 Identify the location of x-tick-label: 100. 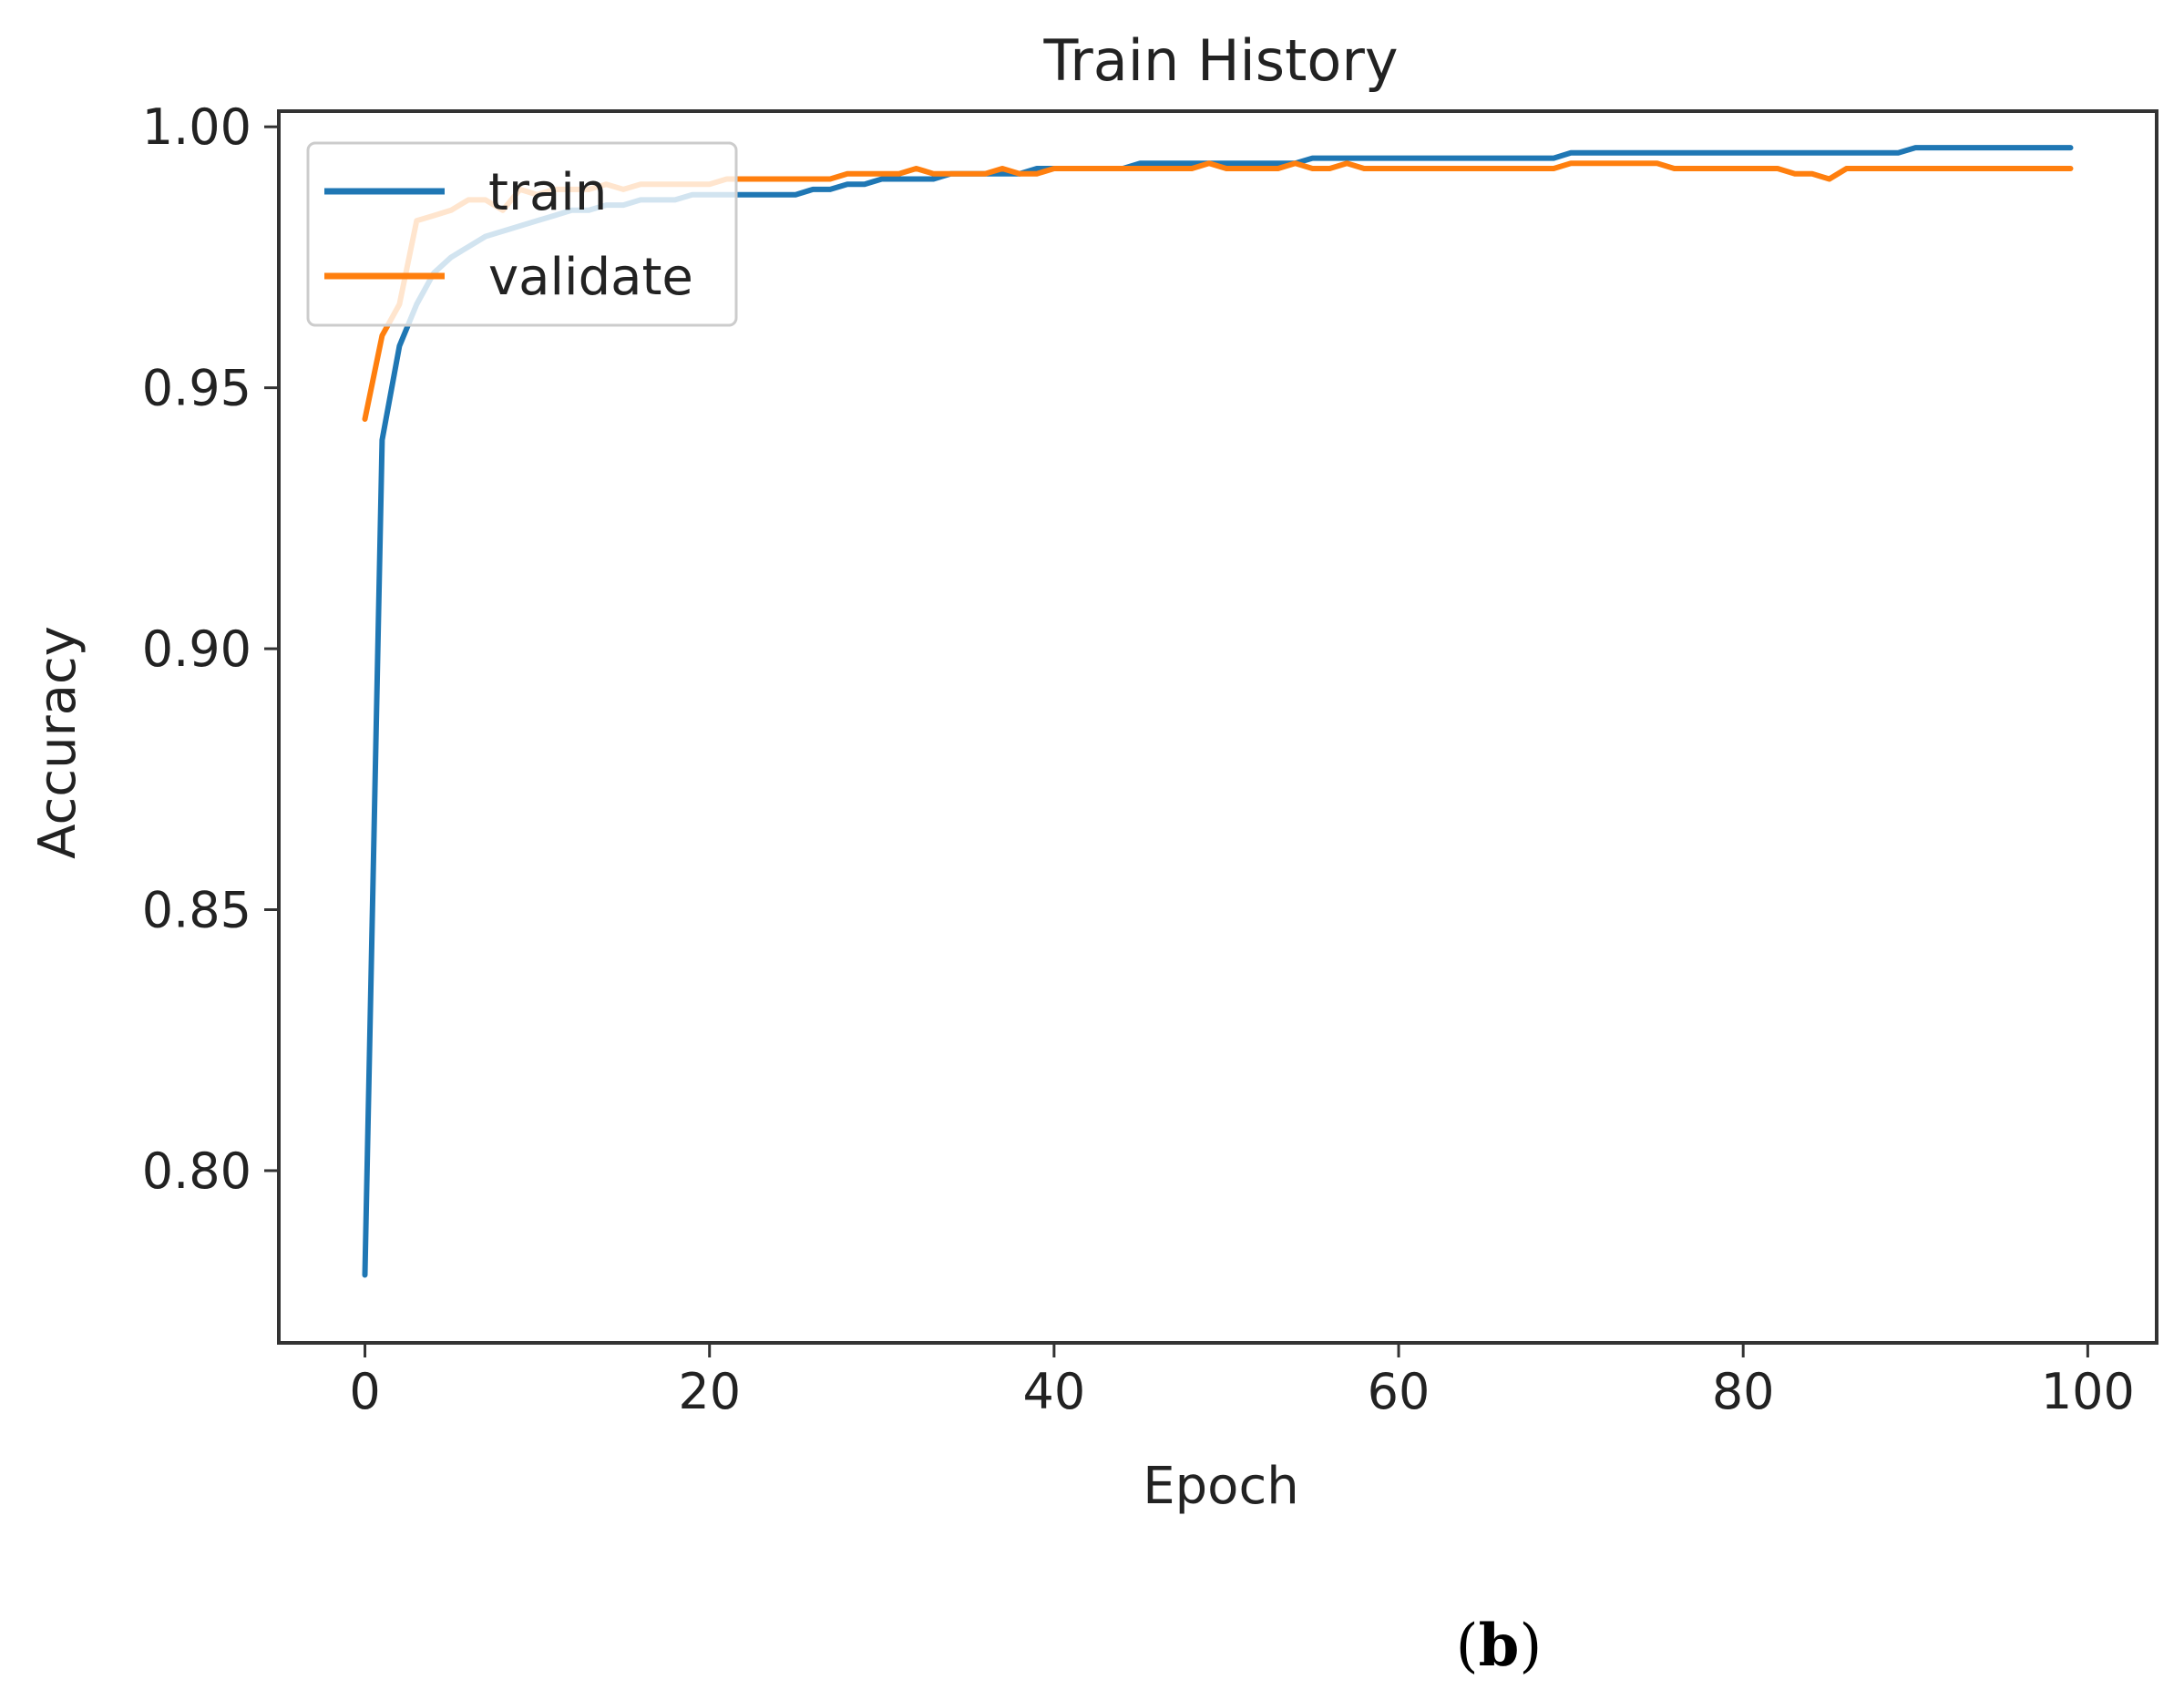
(2088, 1391).